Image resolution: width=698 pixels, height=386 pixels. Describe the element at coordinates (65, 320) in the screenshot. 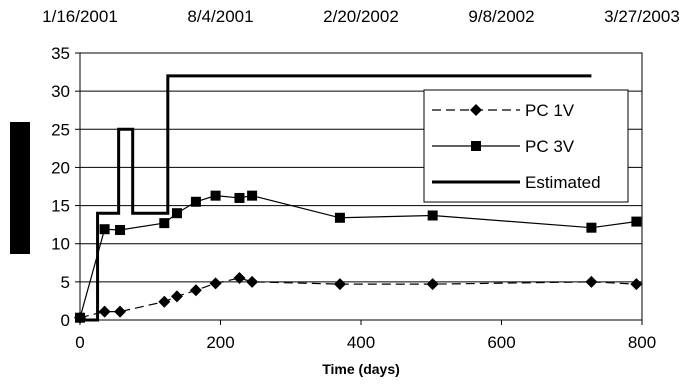

I see `y-tick-label: 0` at that location.